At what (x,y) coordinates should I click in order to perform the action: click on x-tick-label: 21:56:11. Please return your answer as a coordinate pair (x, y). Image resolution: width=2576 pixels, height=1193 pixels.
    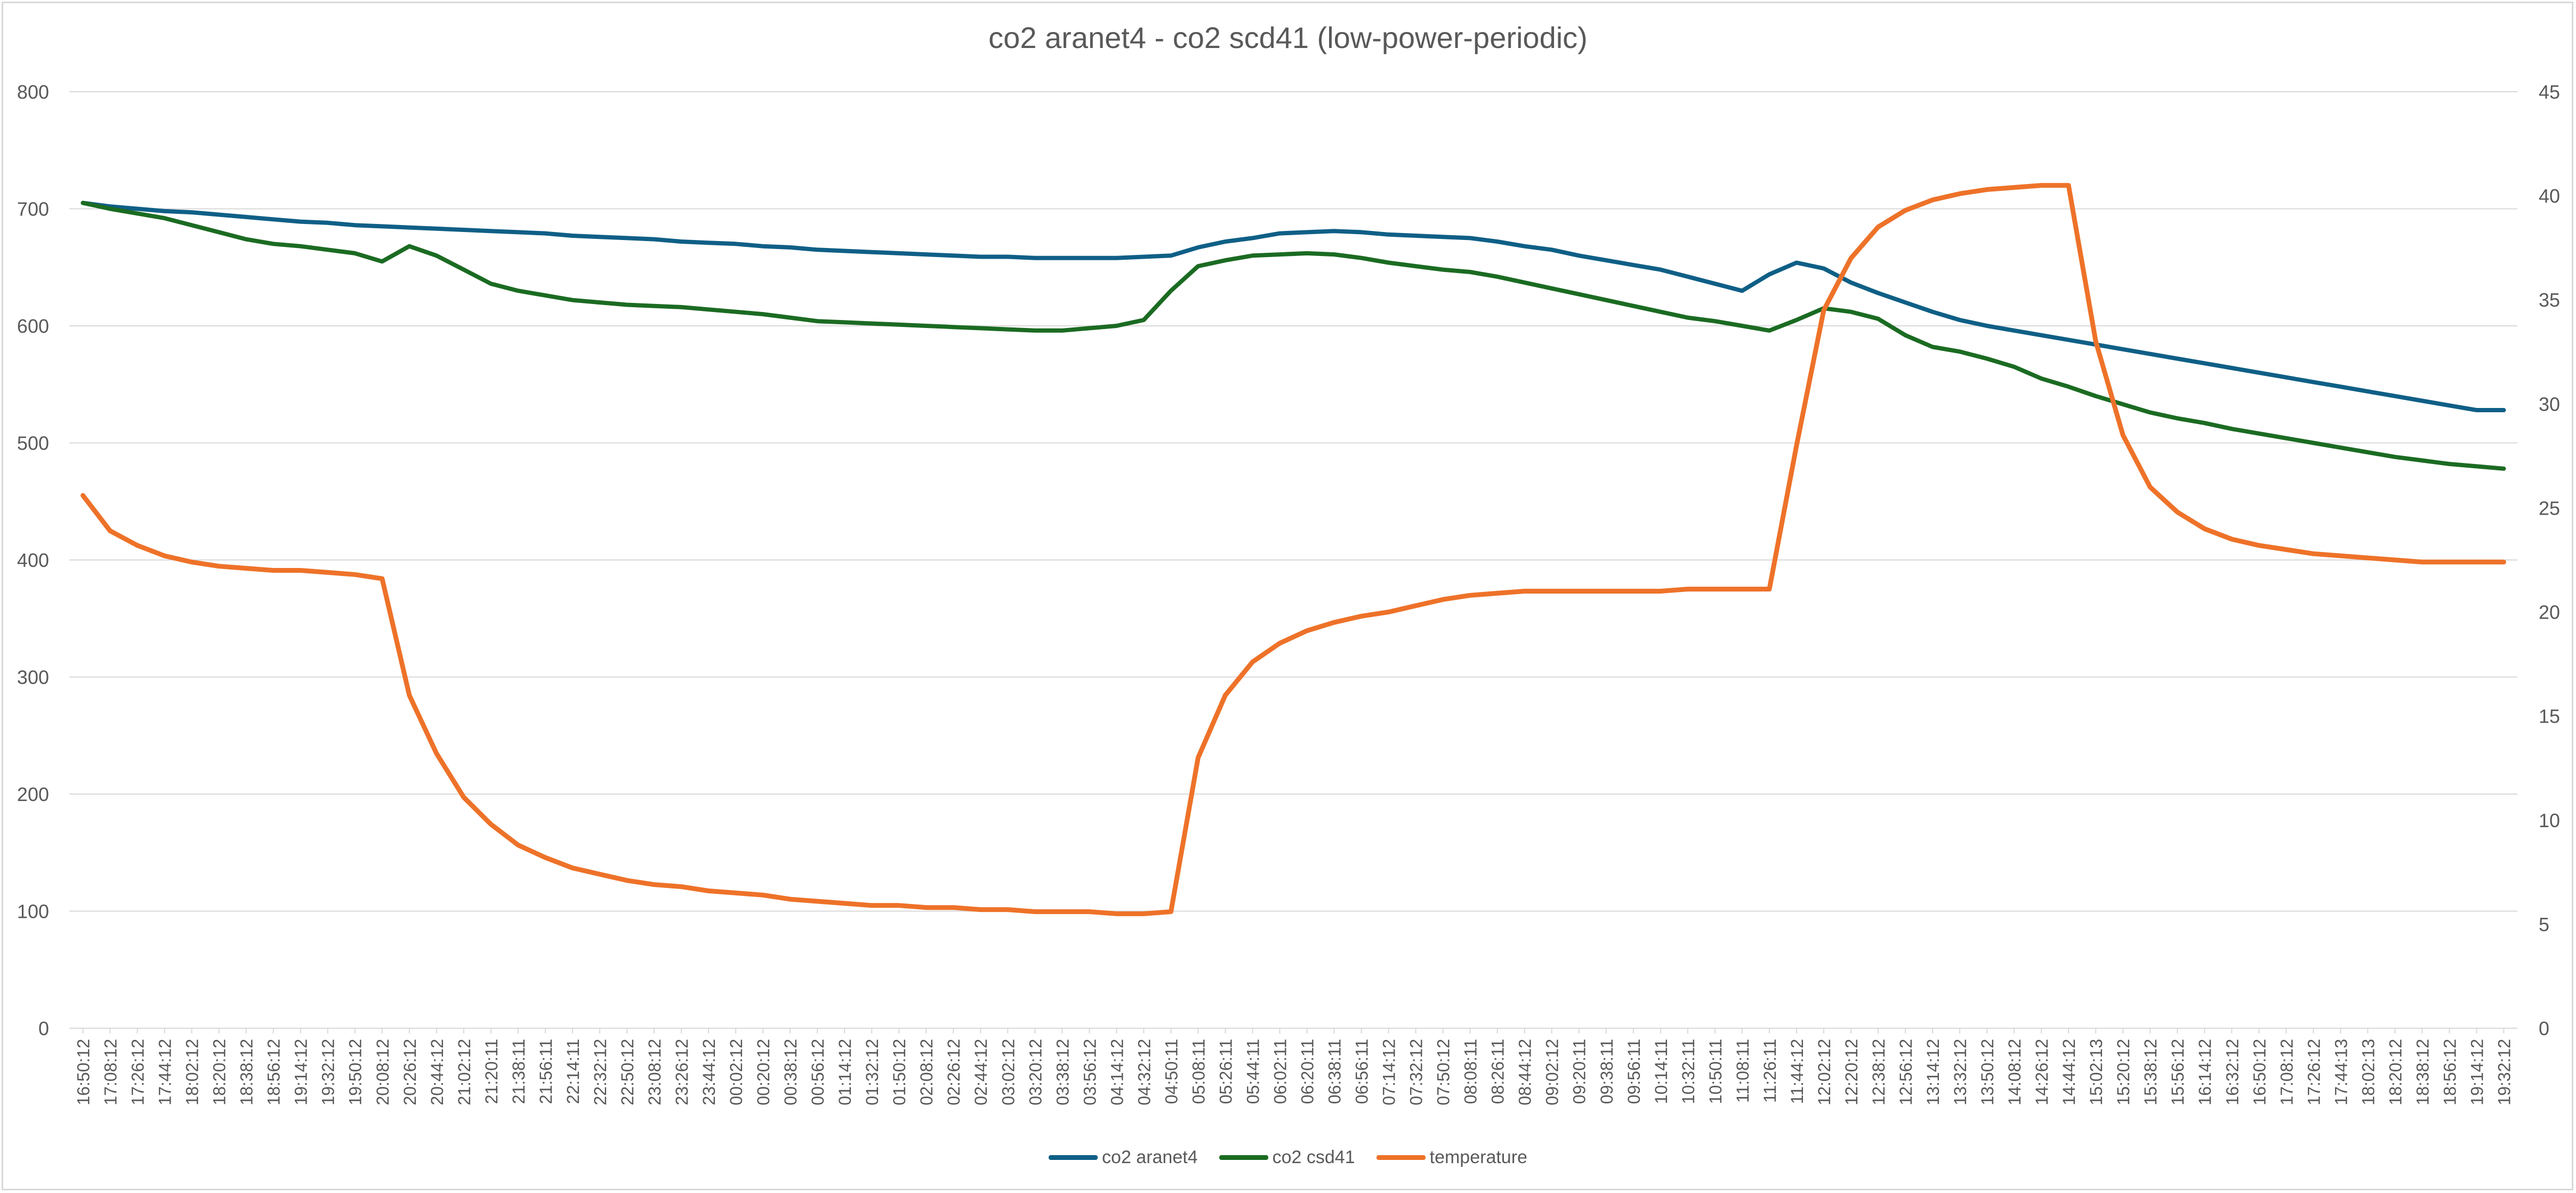
    Looking at the image, I should click on (546, 1071).